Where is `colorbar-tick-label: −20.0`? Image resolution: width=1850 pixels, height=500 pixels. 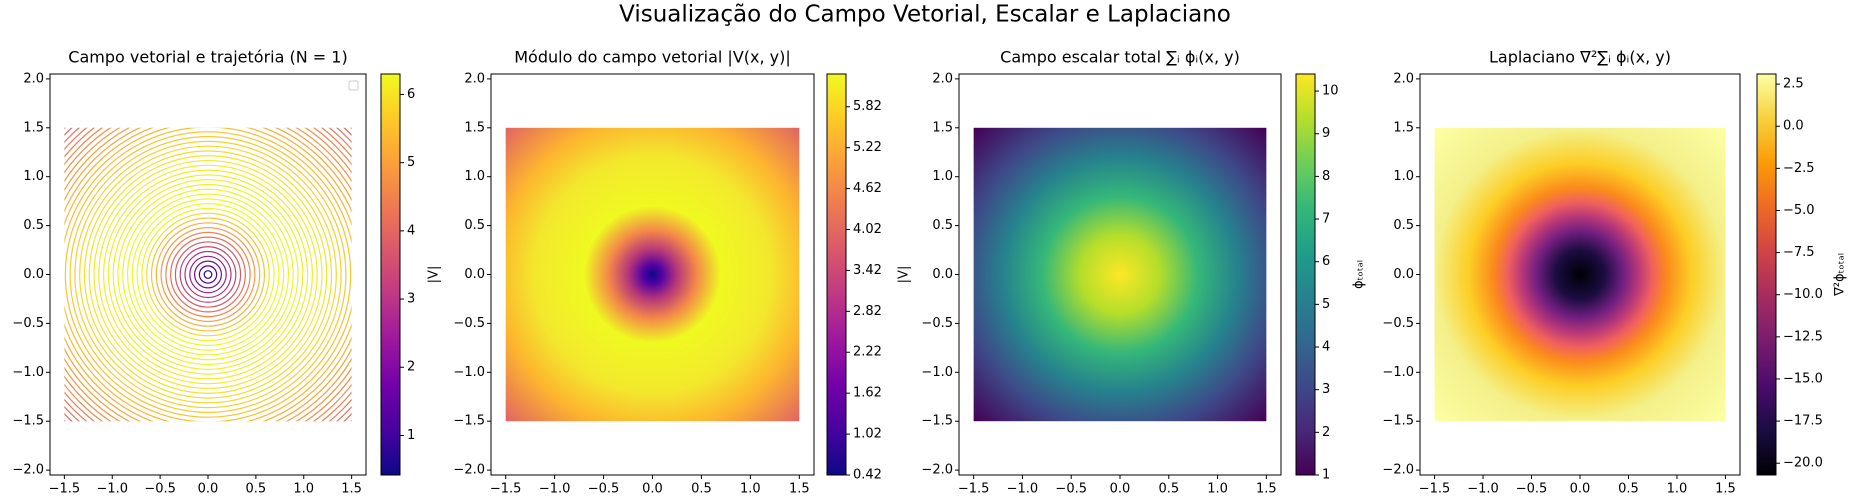
colorbar-tick-label: −20.0 is located at coordinates (1803, 463).